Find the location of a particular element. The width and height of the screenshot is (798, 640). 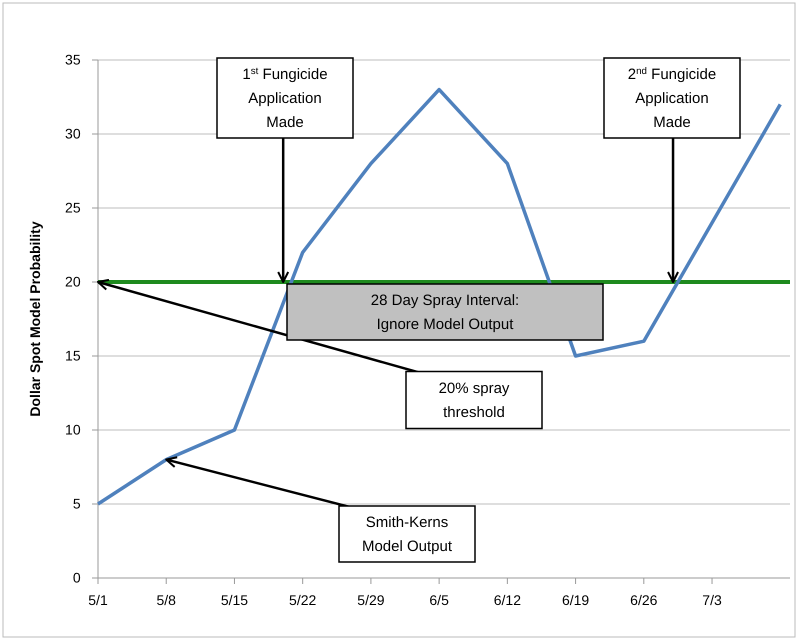

y-tick-label: 10 is located at coordinates (73, 429).